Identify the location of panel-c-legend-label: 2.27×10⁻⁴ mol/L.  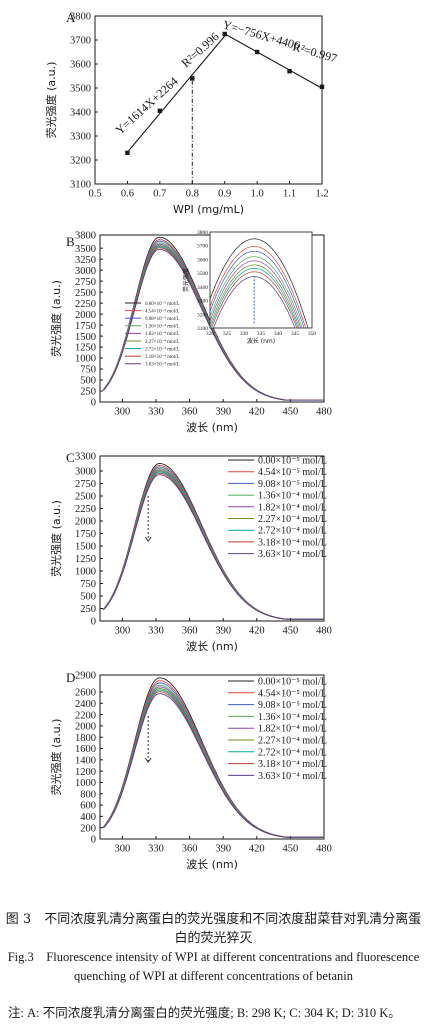
(292, 519).